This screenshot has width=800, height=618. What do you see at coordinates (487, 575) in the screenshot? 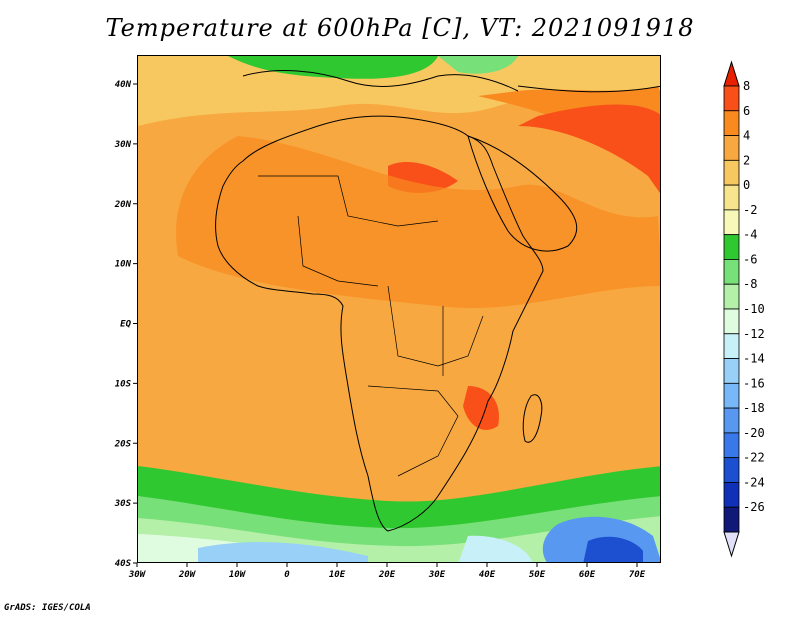
I see `lon-tick-label: 40E` at bounding box center [487, 575].